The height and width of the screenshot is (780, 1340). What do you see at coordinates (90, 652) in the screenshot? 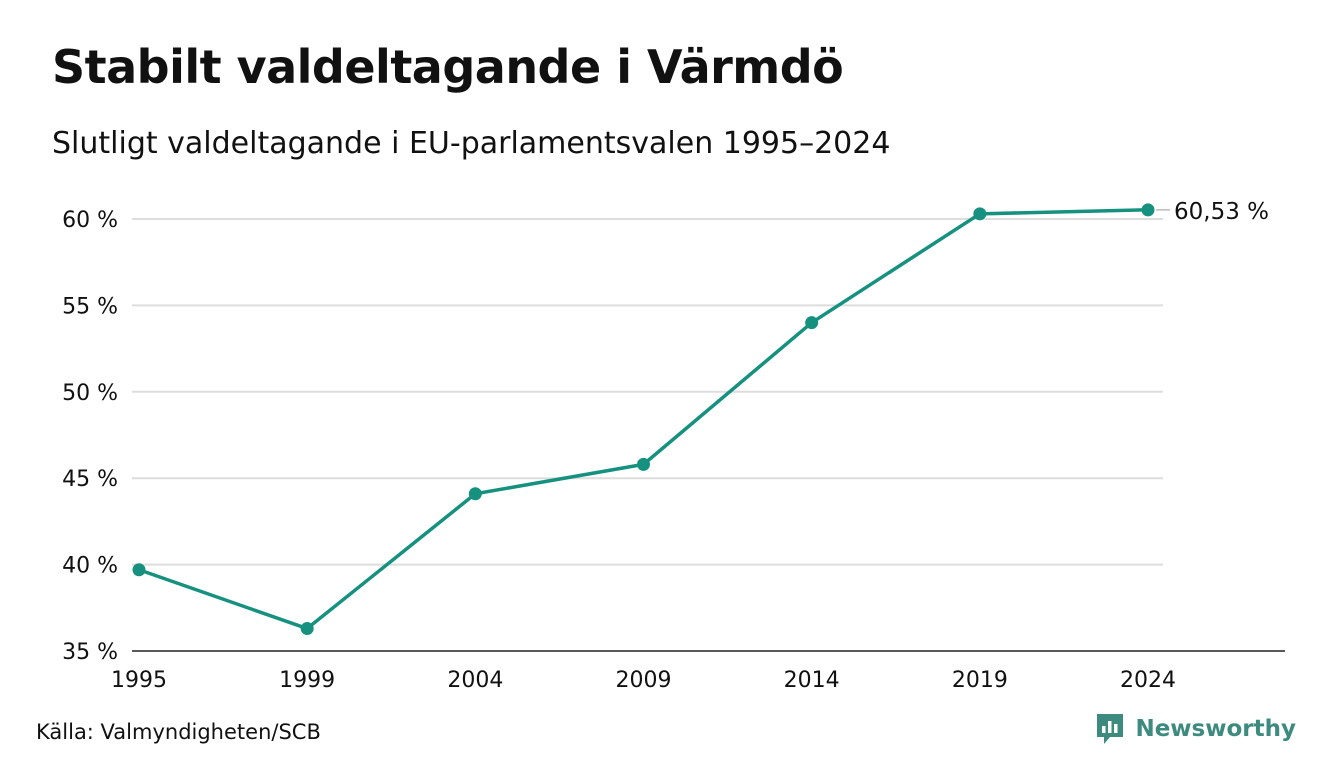
I see `y-tick-label: 35 %` at bounding box center [90, 652].